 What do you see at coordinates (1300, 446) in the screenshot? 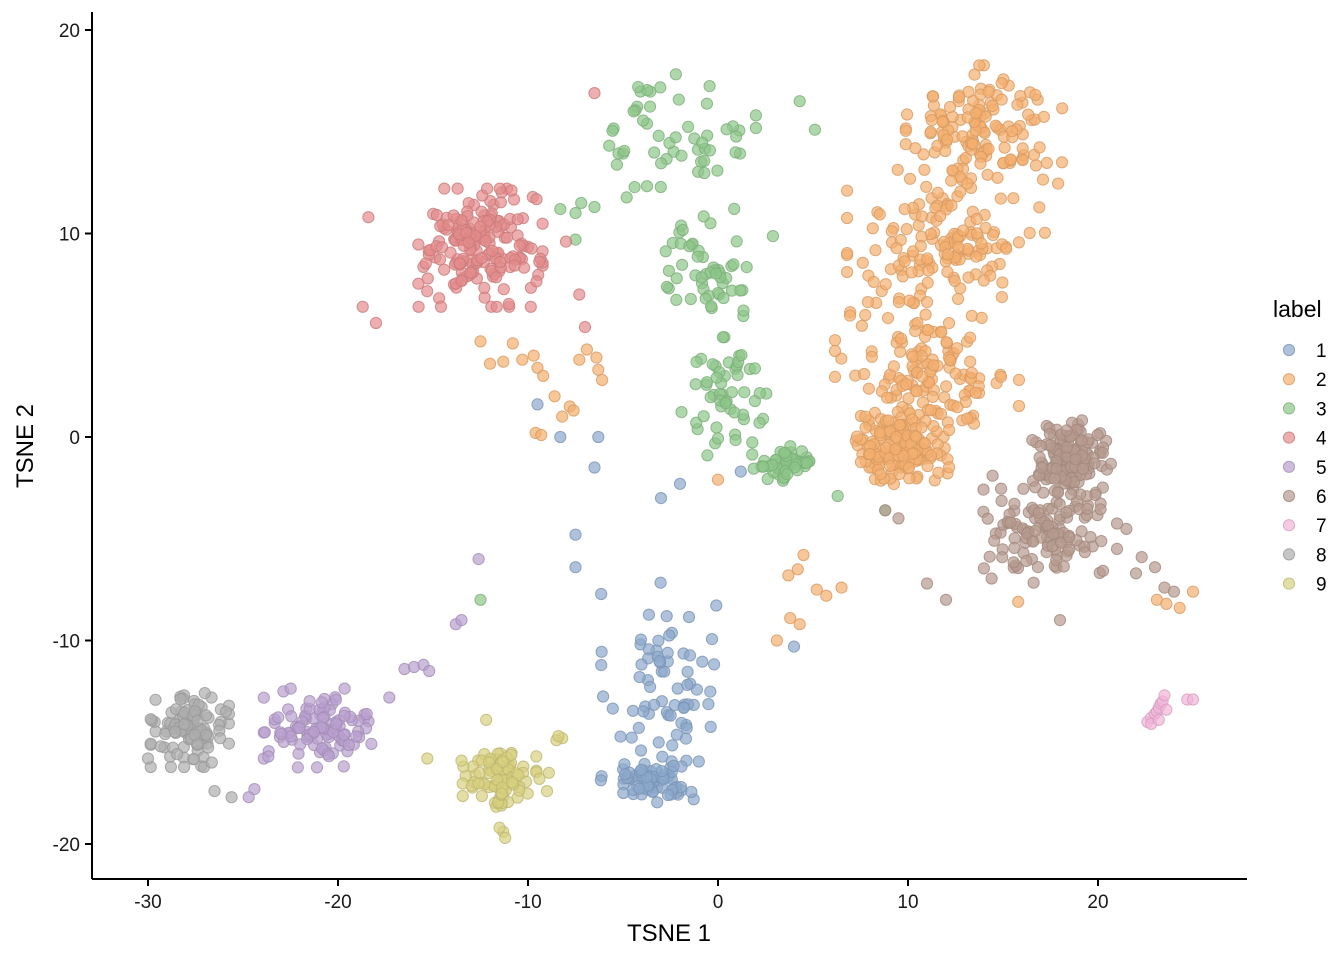
I see `legend: label 1 2 3 4 5 6 7 8 9` at bounding box center [1300, 446].